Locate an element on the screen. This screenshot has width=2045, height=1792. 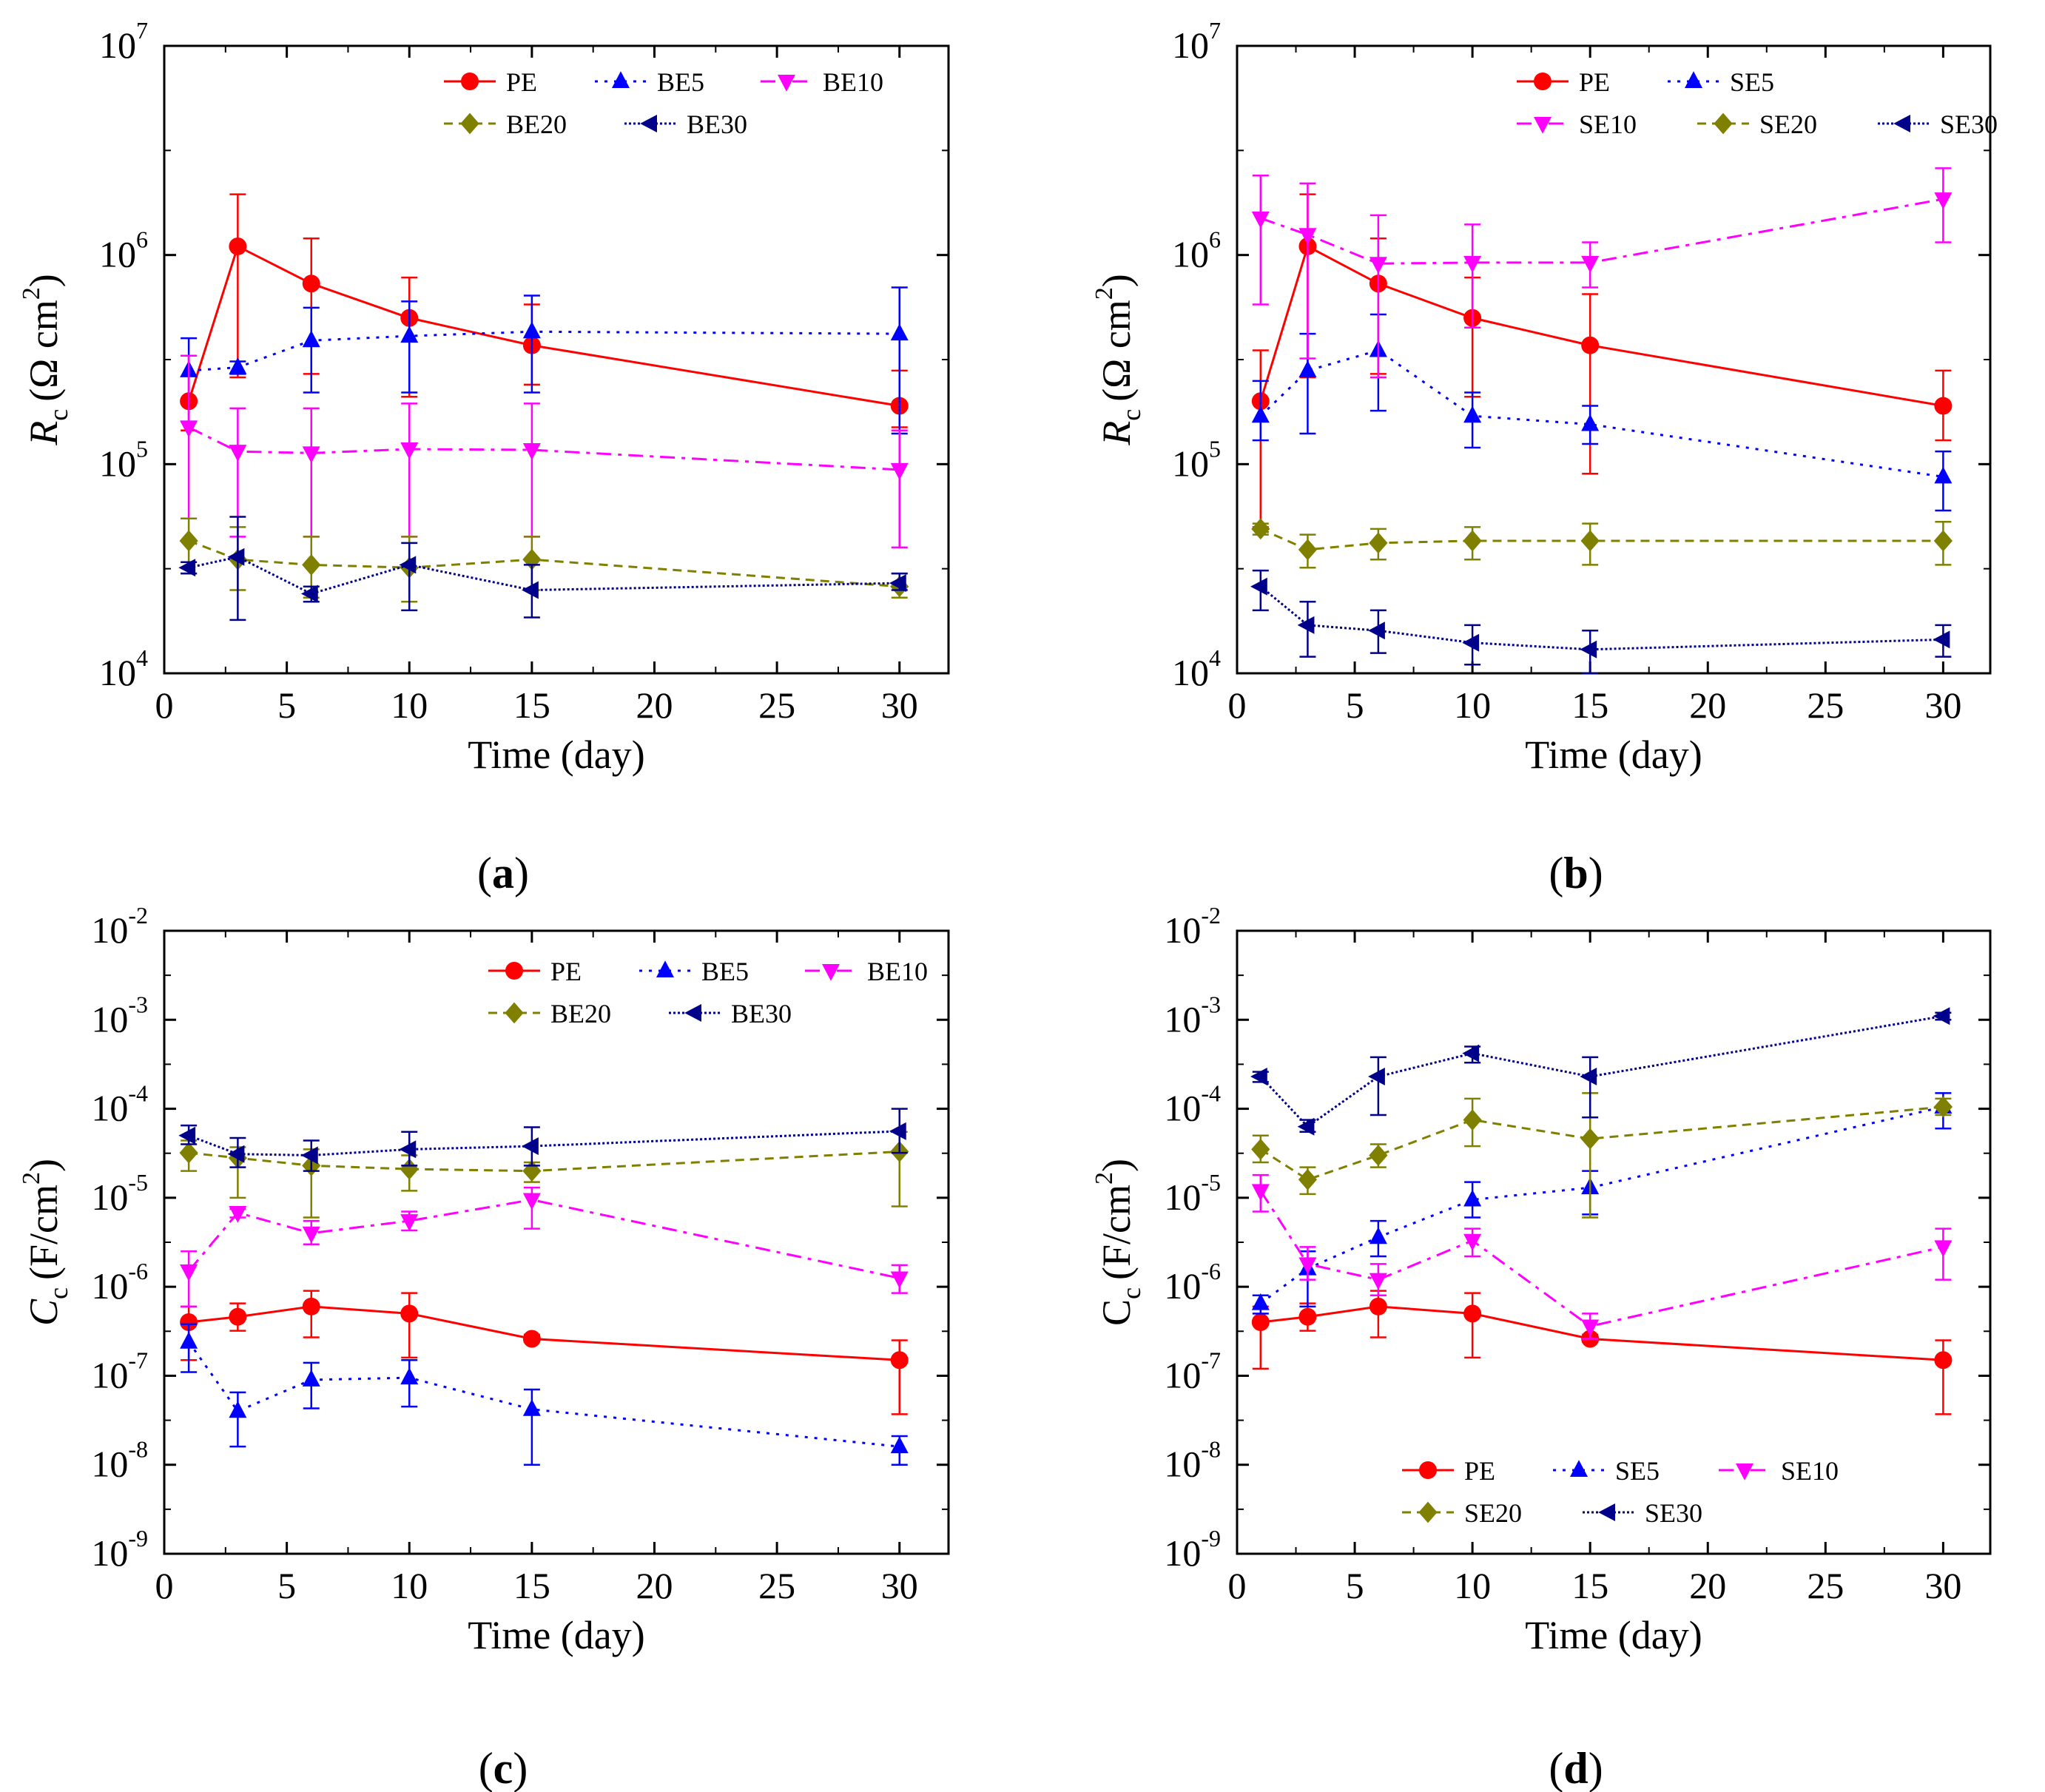
y-tick-exponent: 7 is located at coordinates (1215, 30).